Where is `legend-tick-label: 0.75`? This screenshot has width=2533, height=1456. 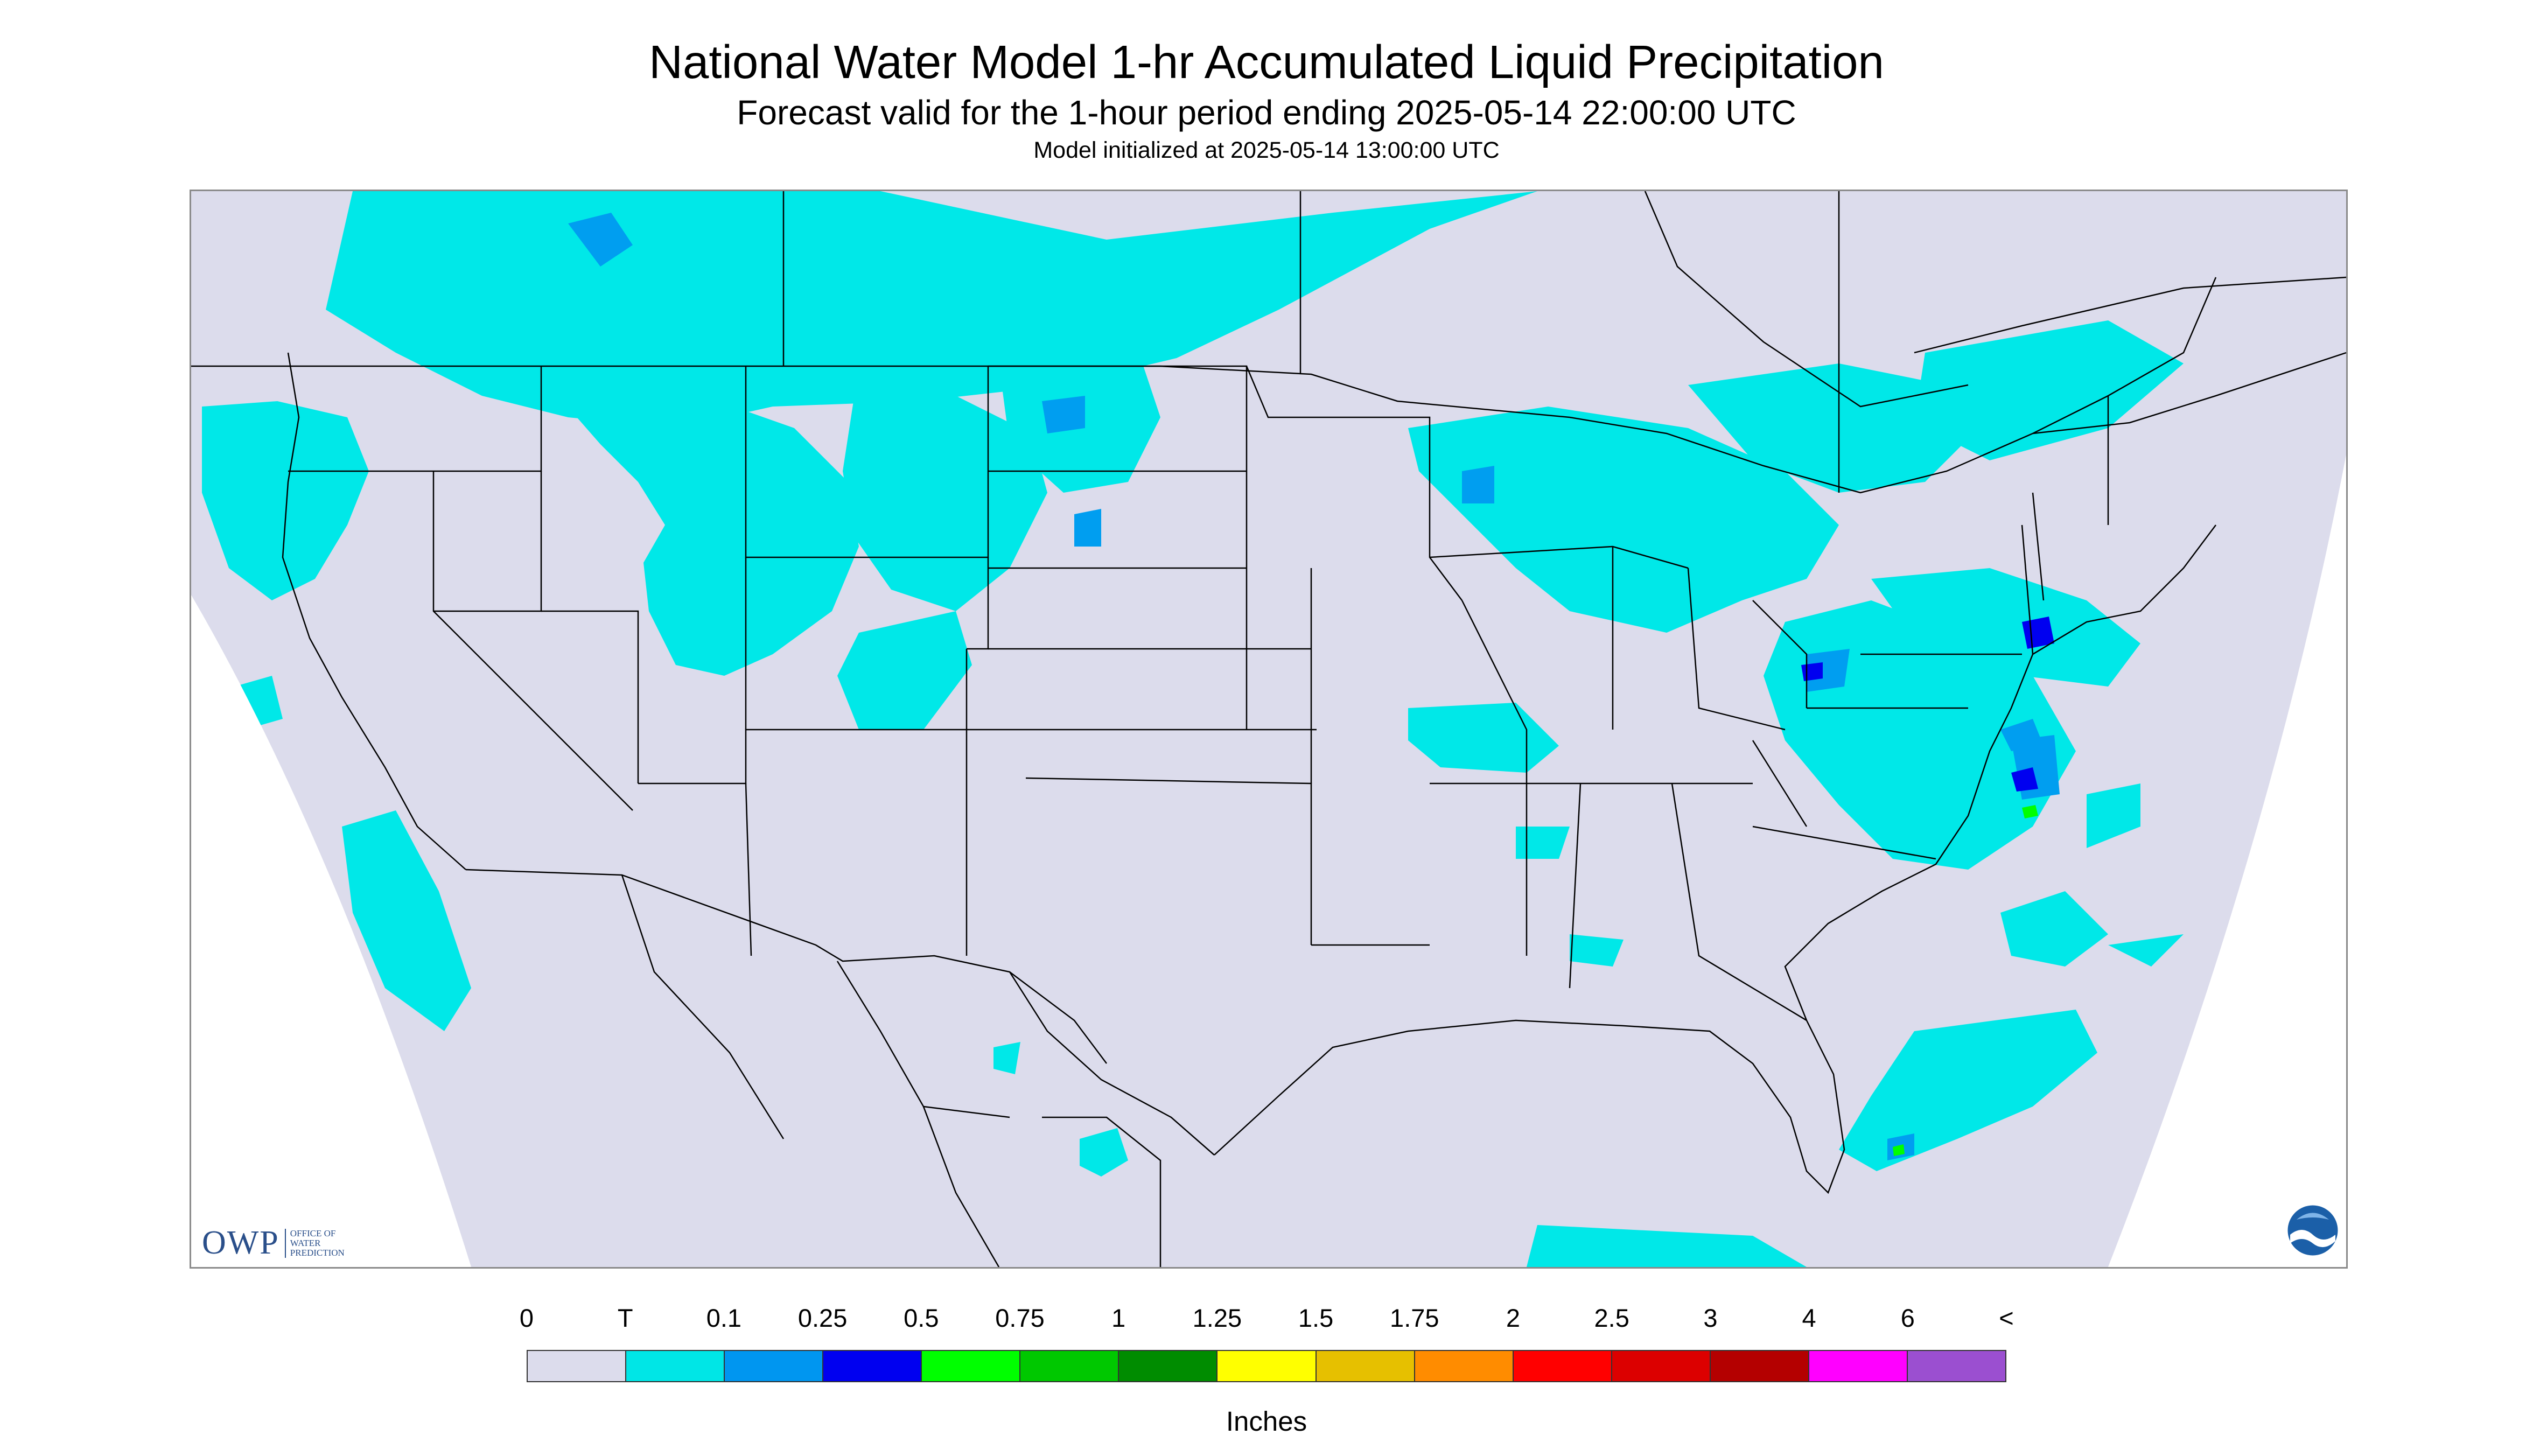
legend-tick-label: 0.75 is located at coordinates (1020, 1318).